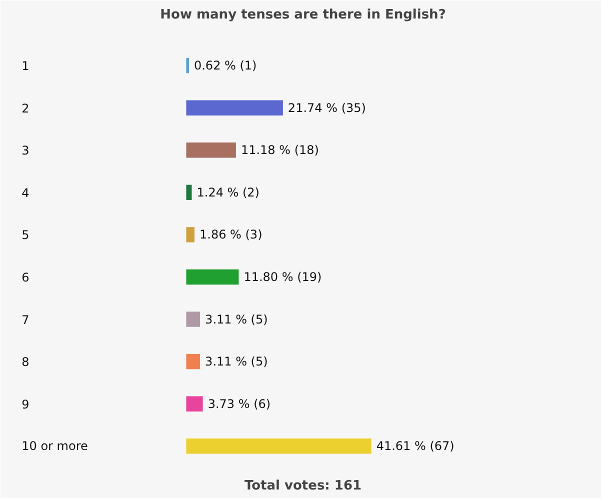  I want to click on y-tick-label: 10 or more, so click(55, 446).